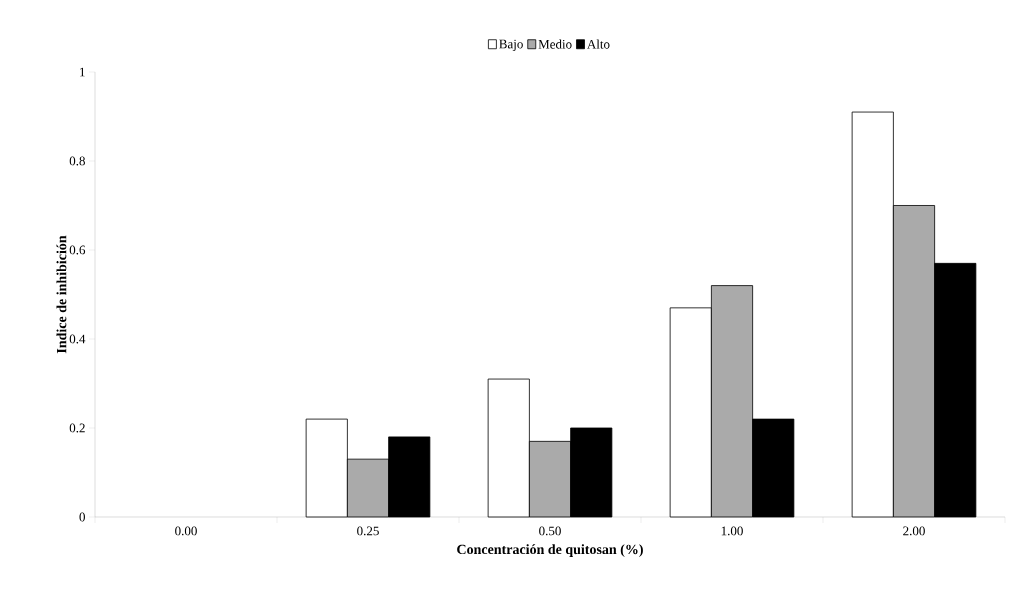  What do you see at coordinates (61, 294) in the screenshot?
I see `y-axis-title: Indice de inhibición` at bounding box center [61, 294].